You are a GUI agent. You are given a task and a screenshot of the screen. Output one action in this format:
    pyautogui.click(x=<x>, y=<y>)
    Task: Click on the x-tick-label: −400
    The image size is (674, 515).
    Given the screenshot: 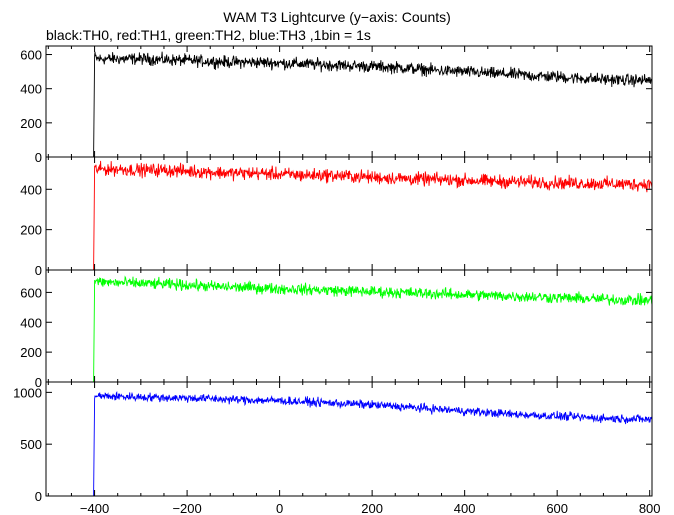 What is the action you would take?
    pyautogui.click(x=94, y=508)
    